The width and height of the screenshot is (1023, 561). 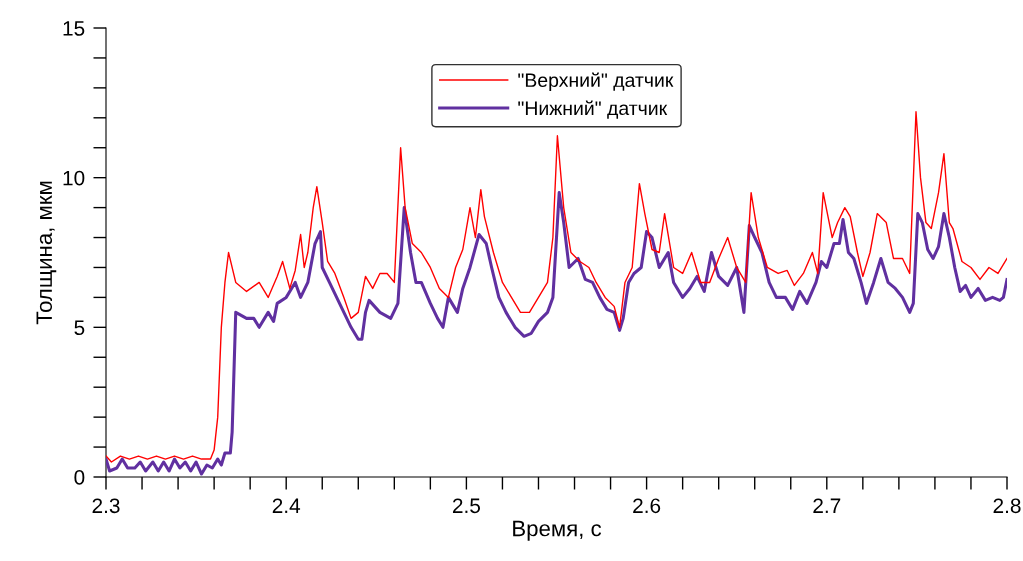 I want to click on legend-label: "Нижний" датчик, so click(x=593, y=109).